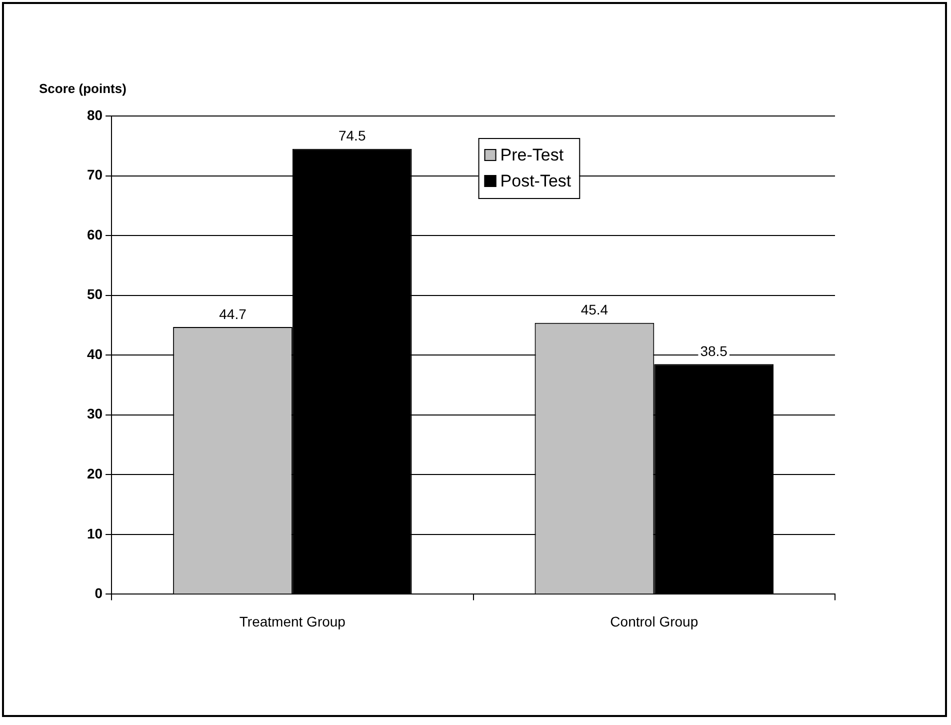 The image size is (951, 725). I want to click on y-tick-label: 80, so click(94, 114).